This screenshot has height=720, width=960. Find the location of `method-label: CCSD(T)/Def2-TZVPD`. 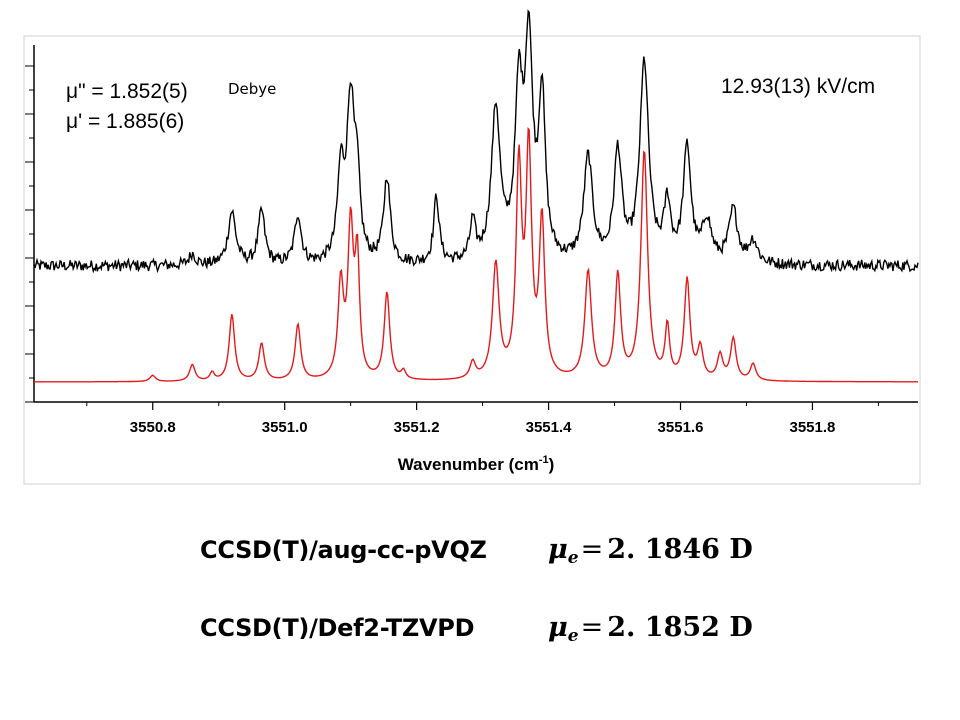

method-label: CCSD(T)/Def2-TZVPD is located at coordinates (337, 628).